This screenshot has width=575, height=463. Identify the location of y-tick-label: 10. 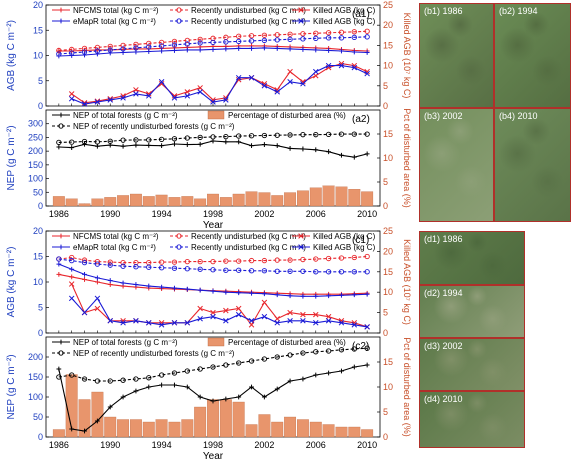
(38, 56).